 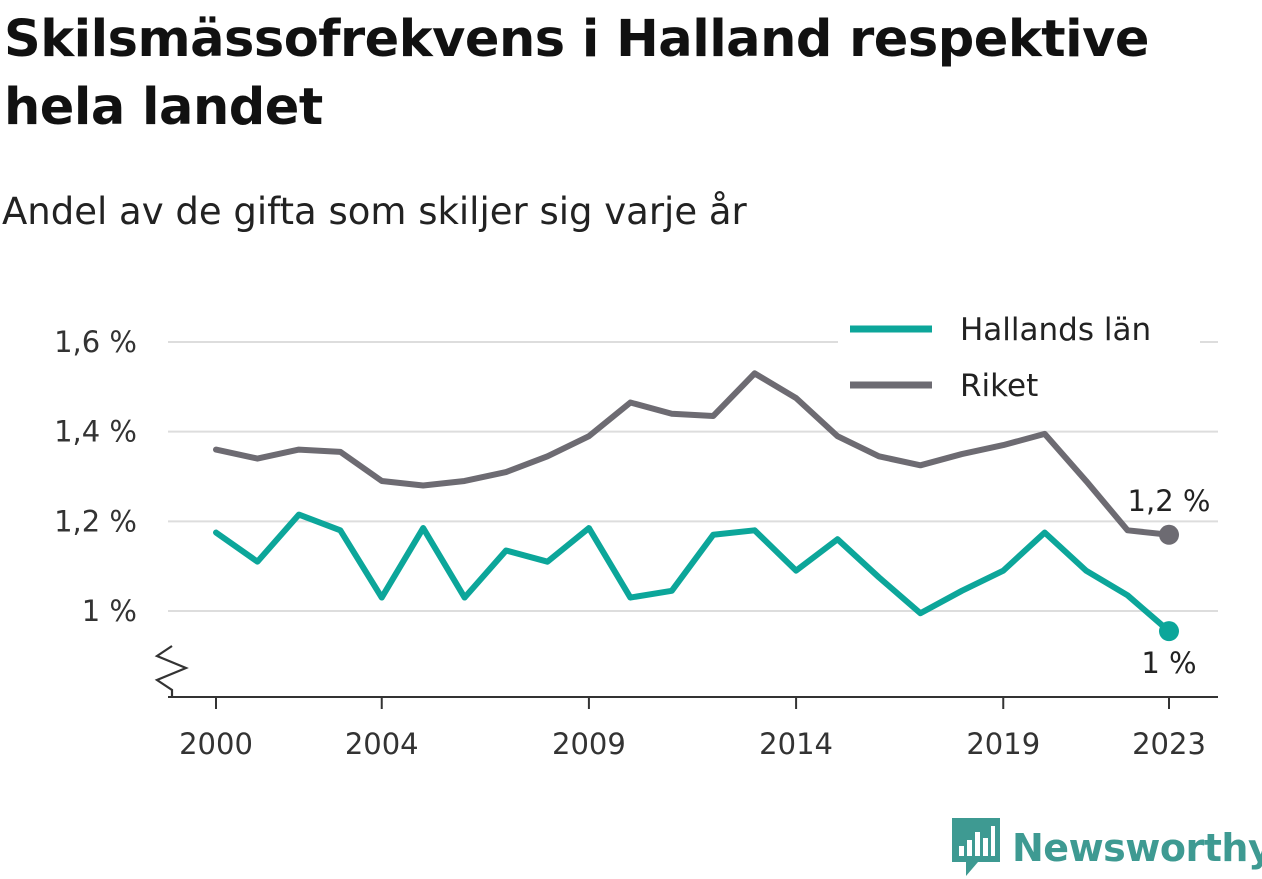 What do you see at coordinates (109, 611) in the screenshot?
I see `y-tick-label: 1 %` at bounding box center [109, 611].